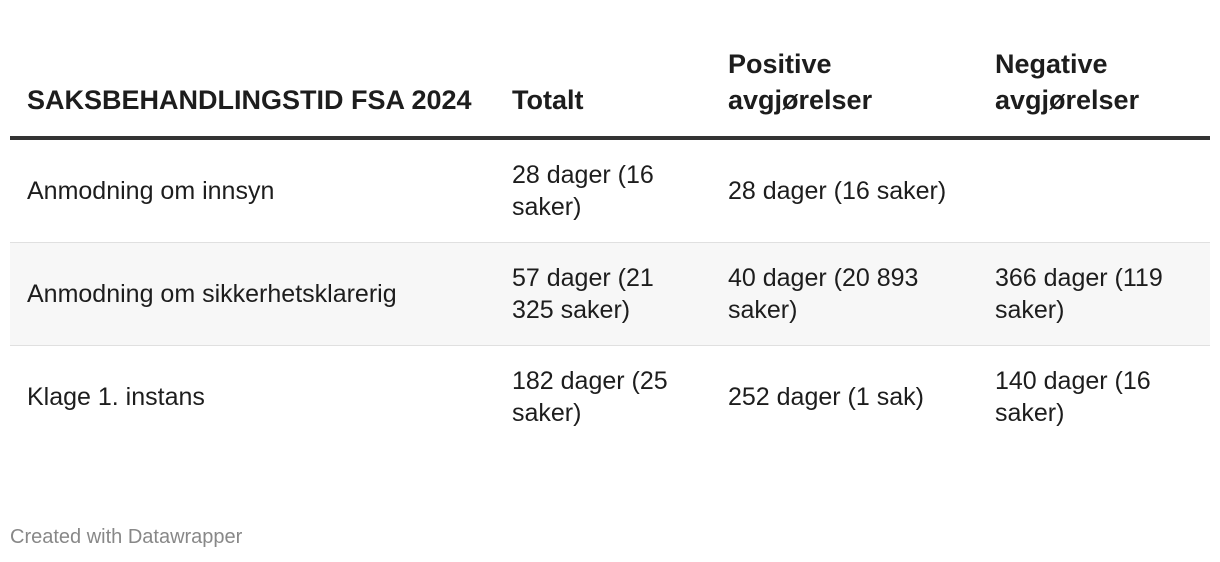 This screenshot has width=1220, height=562. Describe the element at coordinates (603, 190) in the screenshot. I see `totalt-cell: 28 dager (16 saker)` at that location.